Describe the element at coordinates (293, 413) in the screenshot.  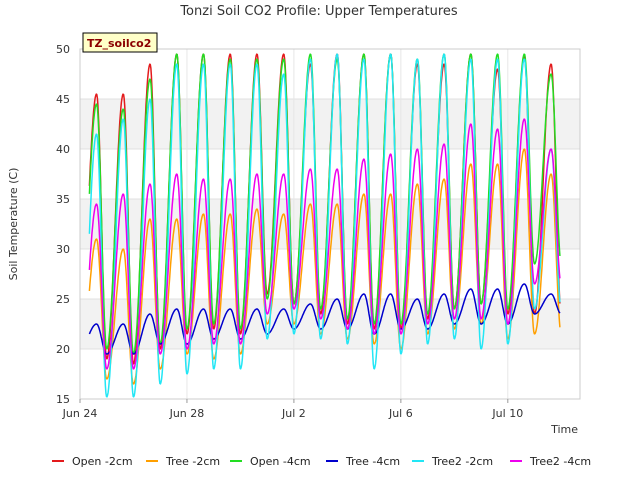
I see `x-tick-label: Jul 2` at that location.